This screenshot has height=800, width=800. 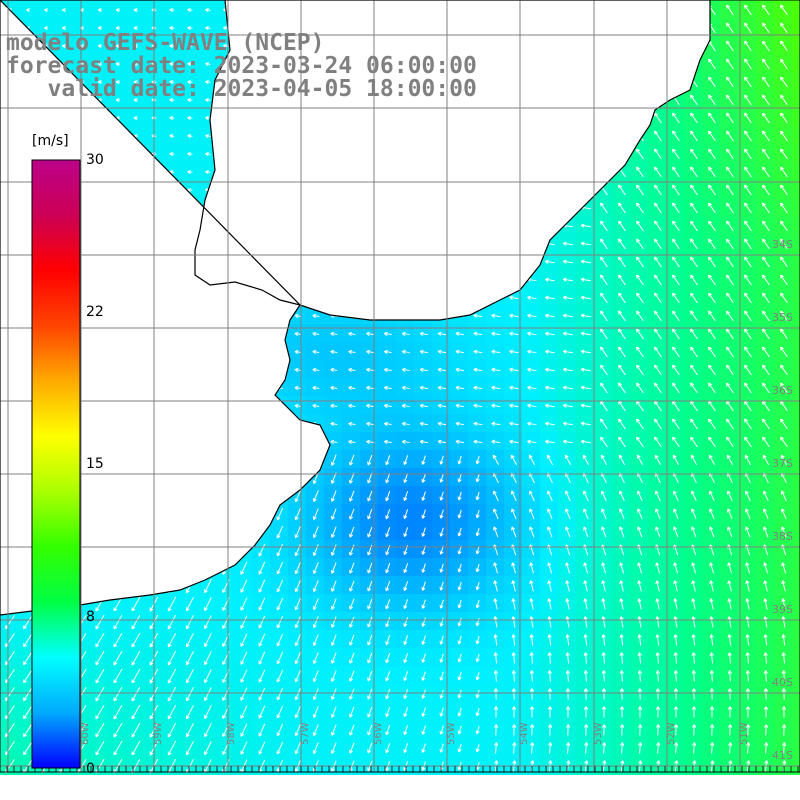 What do you see at coordinates (598, 733) in the screenshot?
I see `lon-label: 53W` at bounding box center [598, 733].